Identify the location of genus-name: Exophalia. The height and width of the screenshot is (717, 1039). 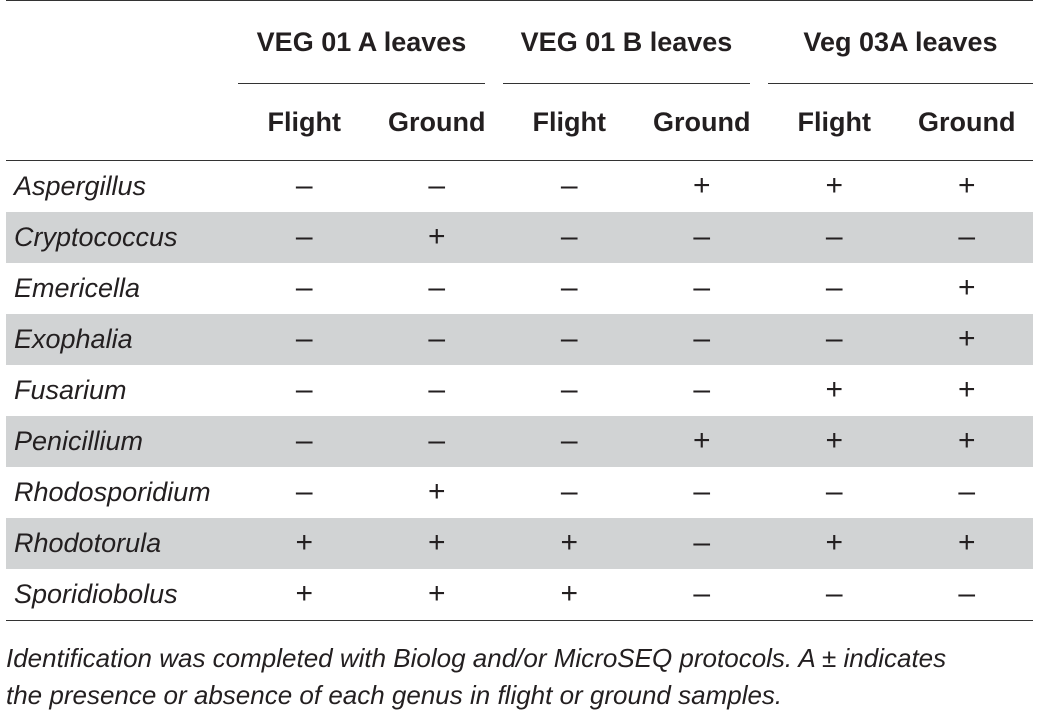
(122, 339).